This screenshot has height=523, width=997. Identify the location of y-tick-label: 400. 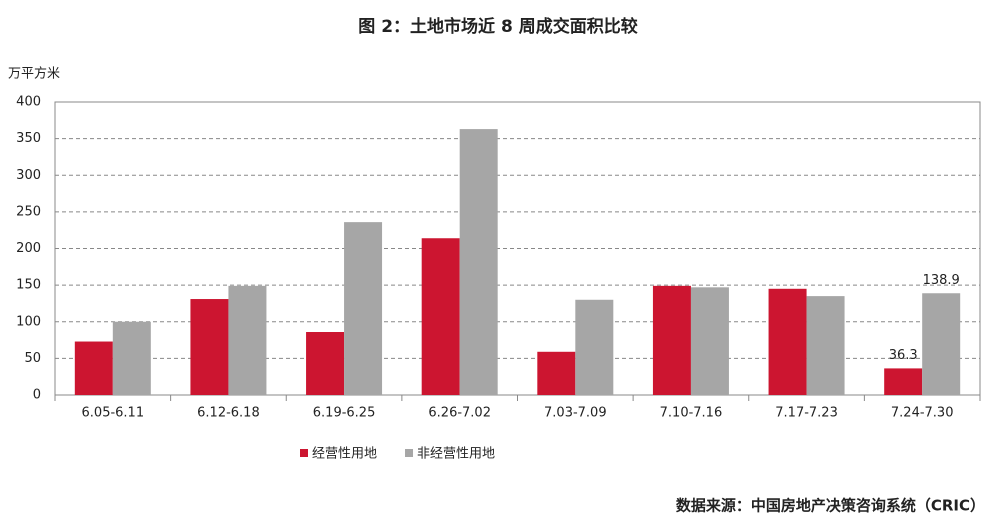
(28, 102).